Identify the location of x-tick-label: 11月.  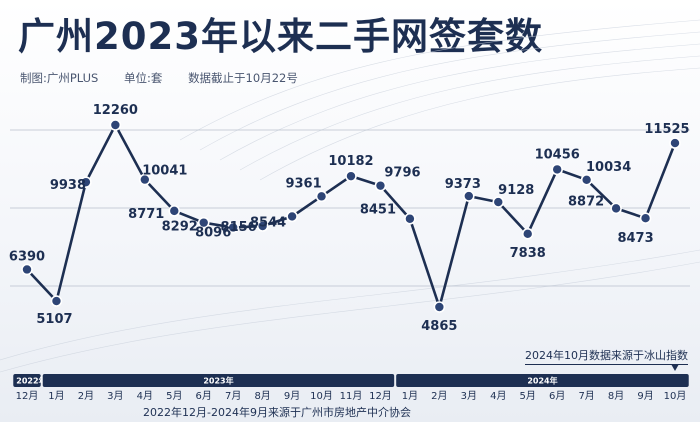
(351, 396).